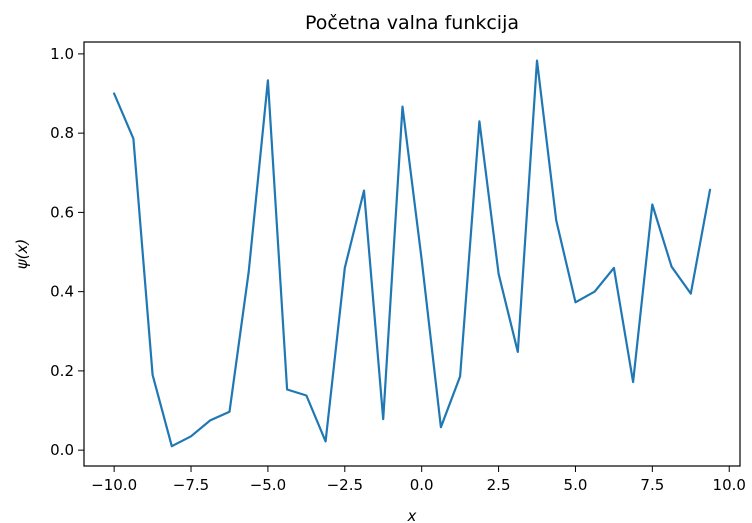 This screenshot has height=523, width=752. I want to click on y-tick-label: 0.0, so click(62, 450).